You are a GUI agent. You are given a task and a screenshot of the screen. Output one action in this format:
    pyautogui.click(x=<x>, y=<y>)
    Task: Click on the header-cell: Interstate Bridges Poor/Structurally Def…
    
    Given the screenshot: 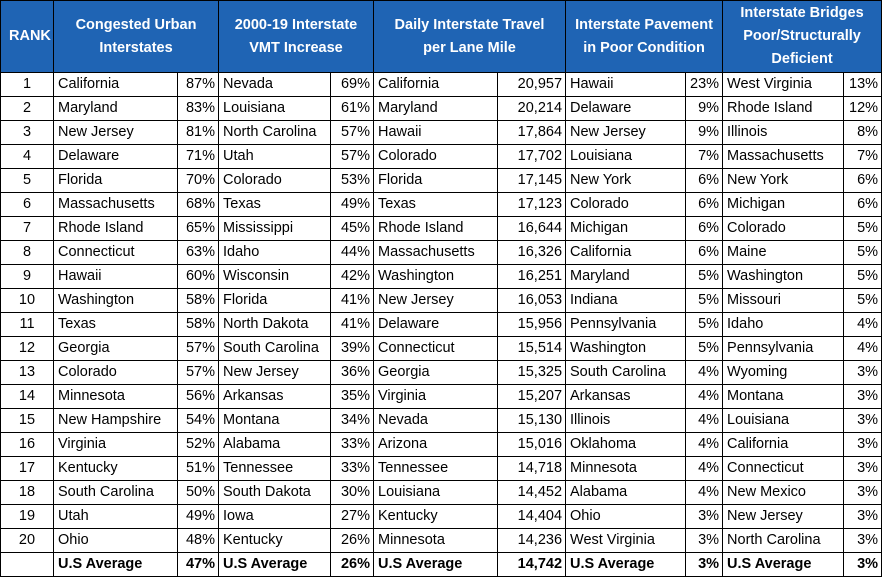 What is the action you would take?
    pyautogui.click(x=802, y=36)
    